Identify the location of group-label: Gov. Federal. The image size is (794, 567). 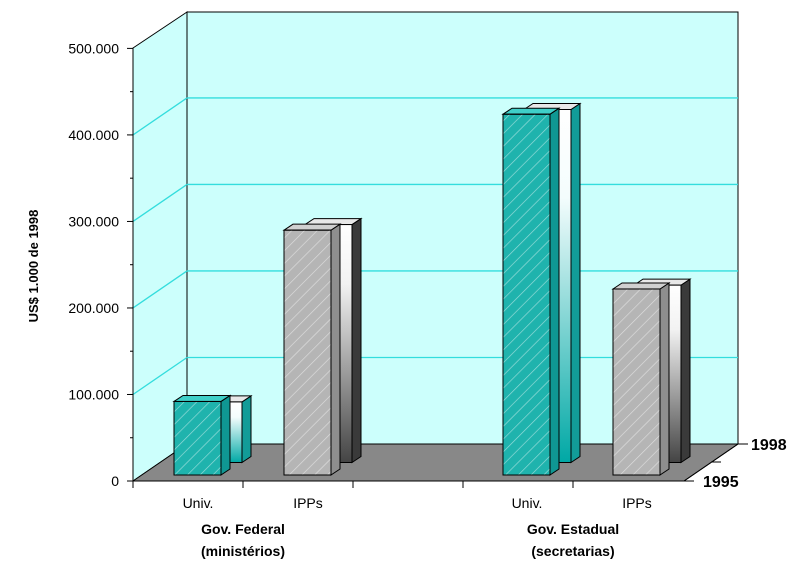
(243, 529).